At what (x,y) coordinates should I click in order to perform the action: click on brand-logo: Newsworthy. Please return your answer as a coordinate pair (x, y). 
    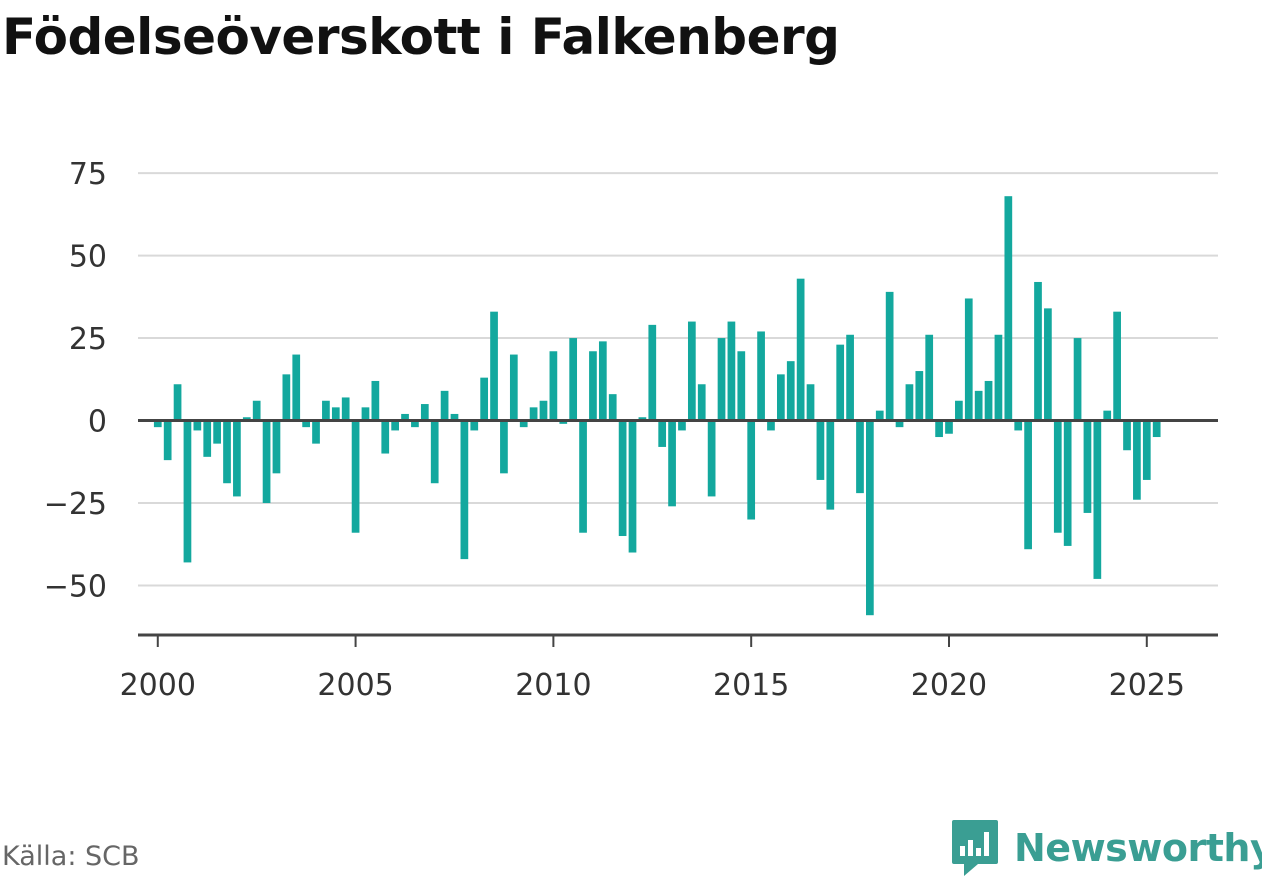
    Looking at the image, I should click on (1106, 848).